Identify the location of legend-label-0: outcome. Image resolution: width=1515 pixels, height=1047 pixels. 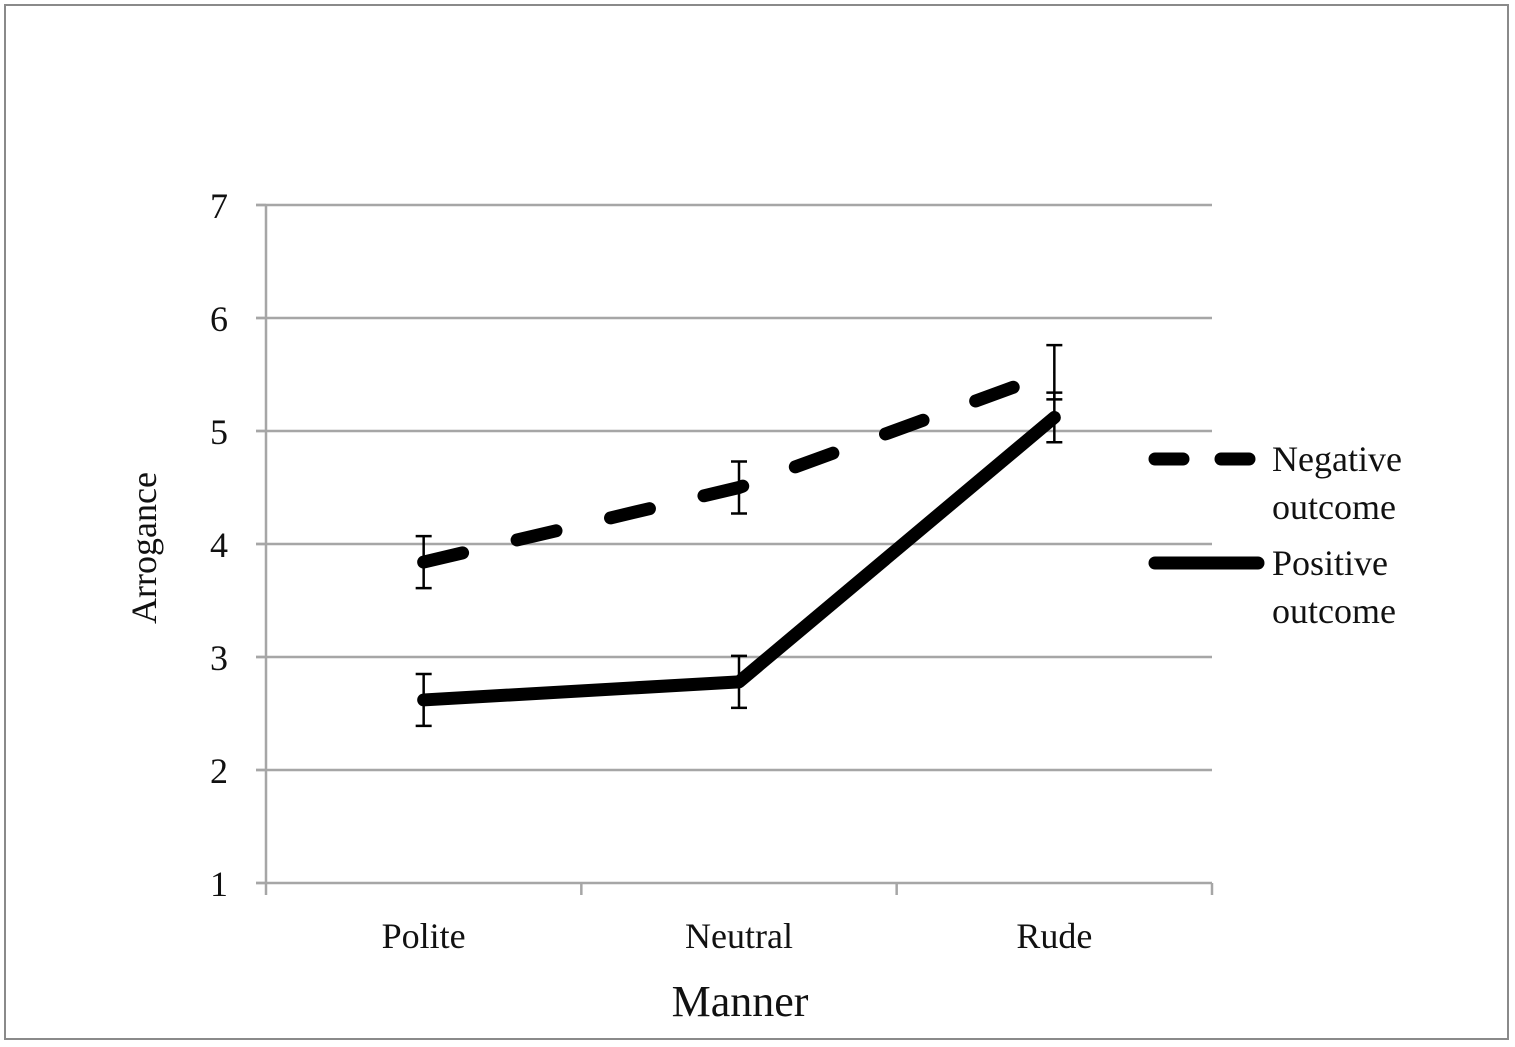
(1334, 507).